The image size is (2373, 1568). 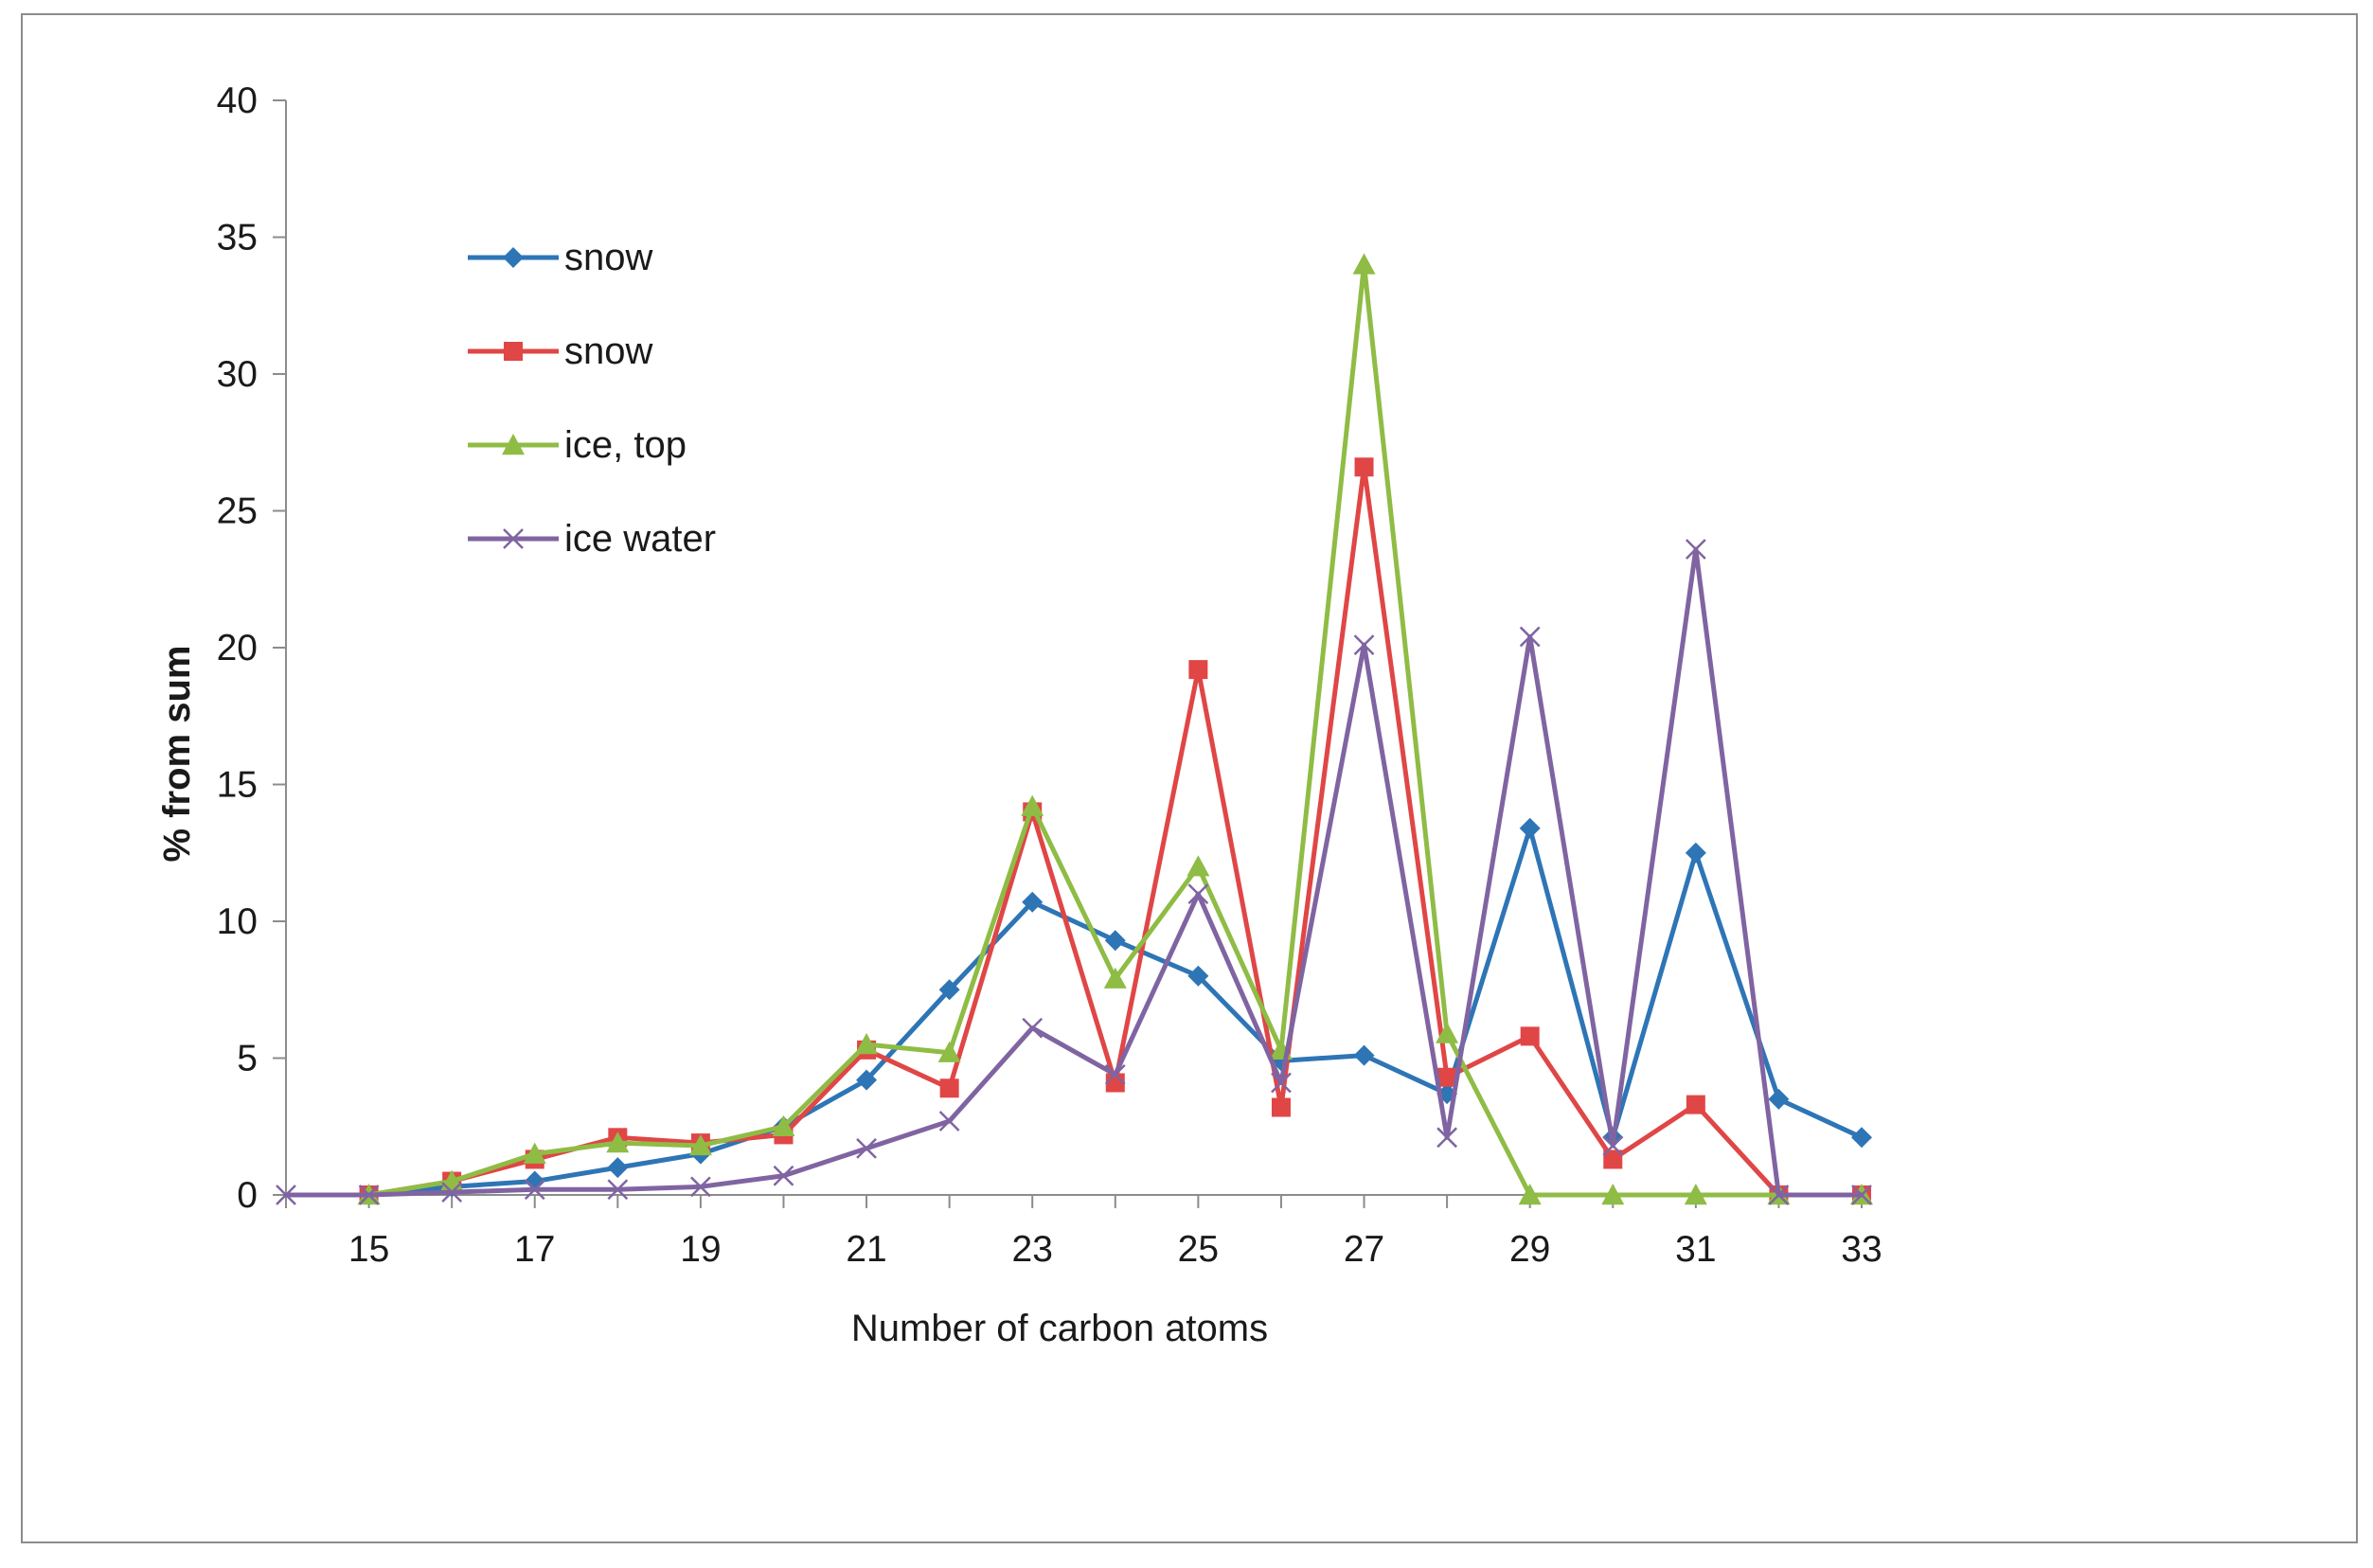 I want to click on y-tick-label: 30, so click(x=237, y=374).